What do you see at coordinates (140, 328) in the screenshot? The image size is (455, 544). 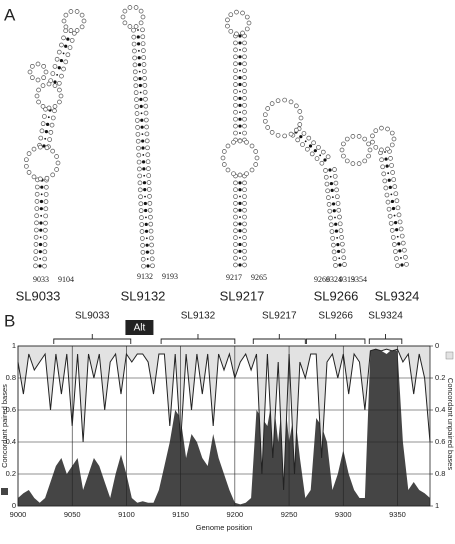 I see `highlight-label: Alt` at bounding box center [140, 328].